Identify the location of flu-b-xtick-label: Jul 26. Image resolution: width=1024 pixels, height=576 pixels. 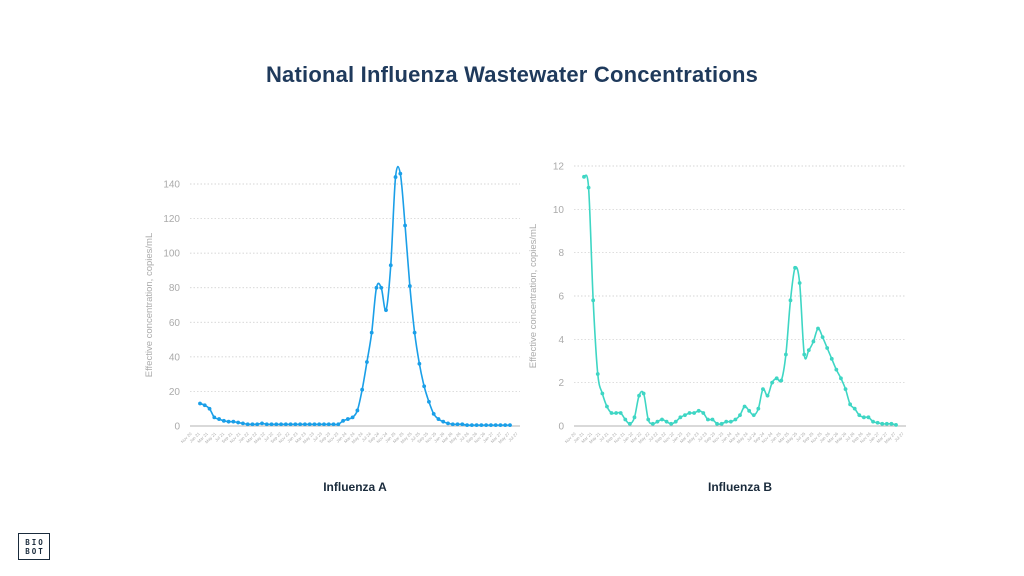
(850, 437).